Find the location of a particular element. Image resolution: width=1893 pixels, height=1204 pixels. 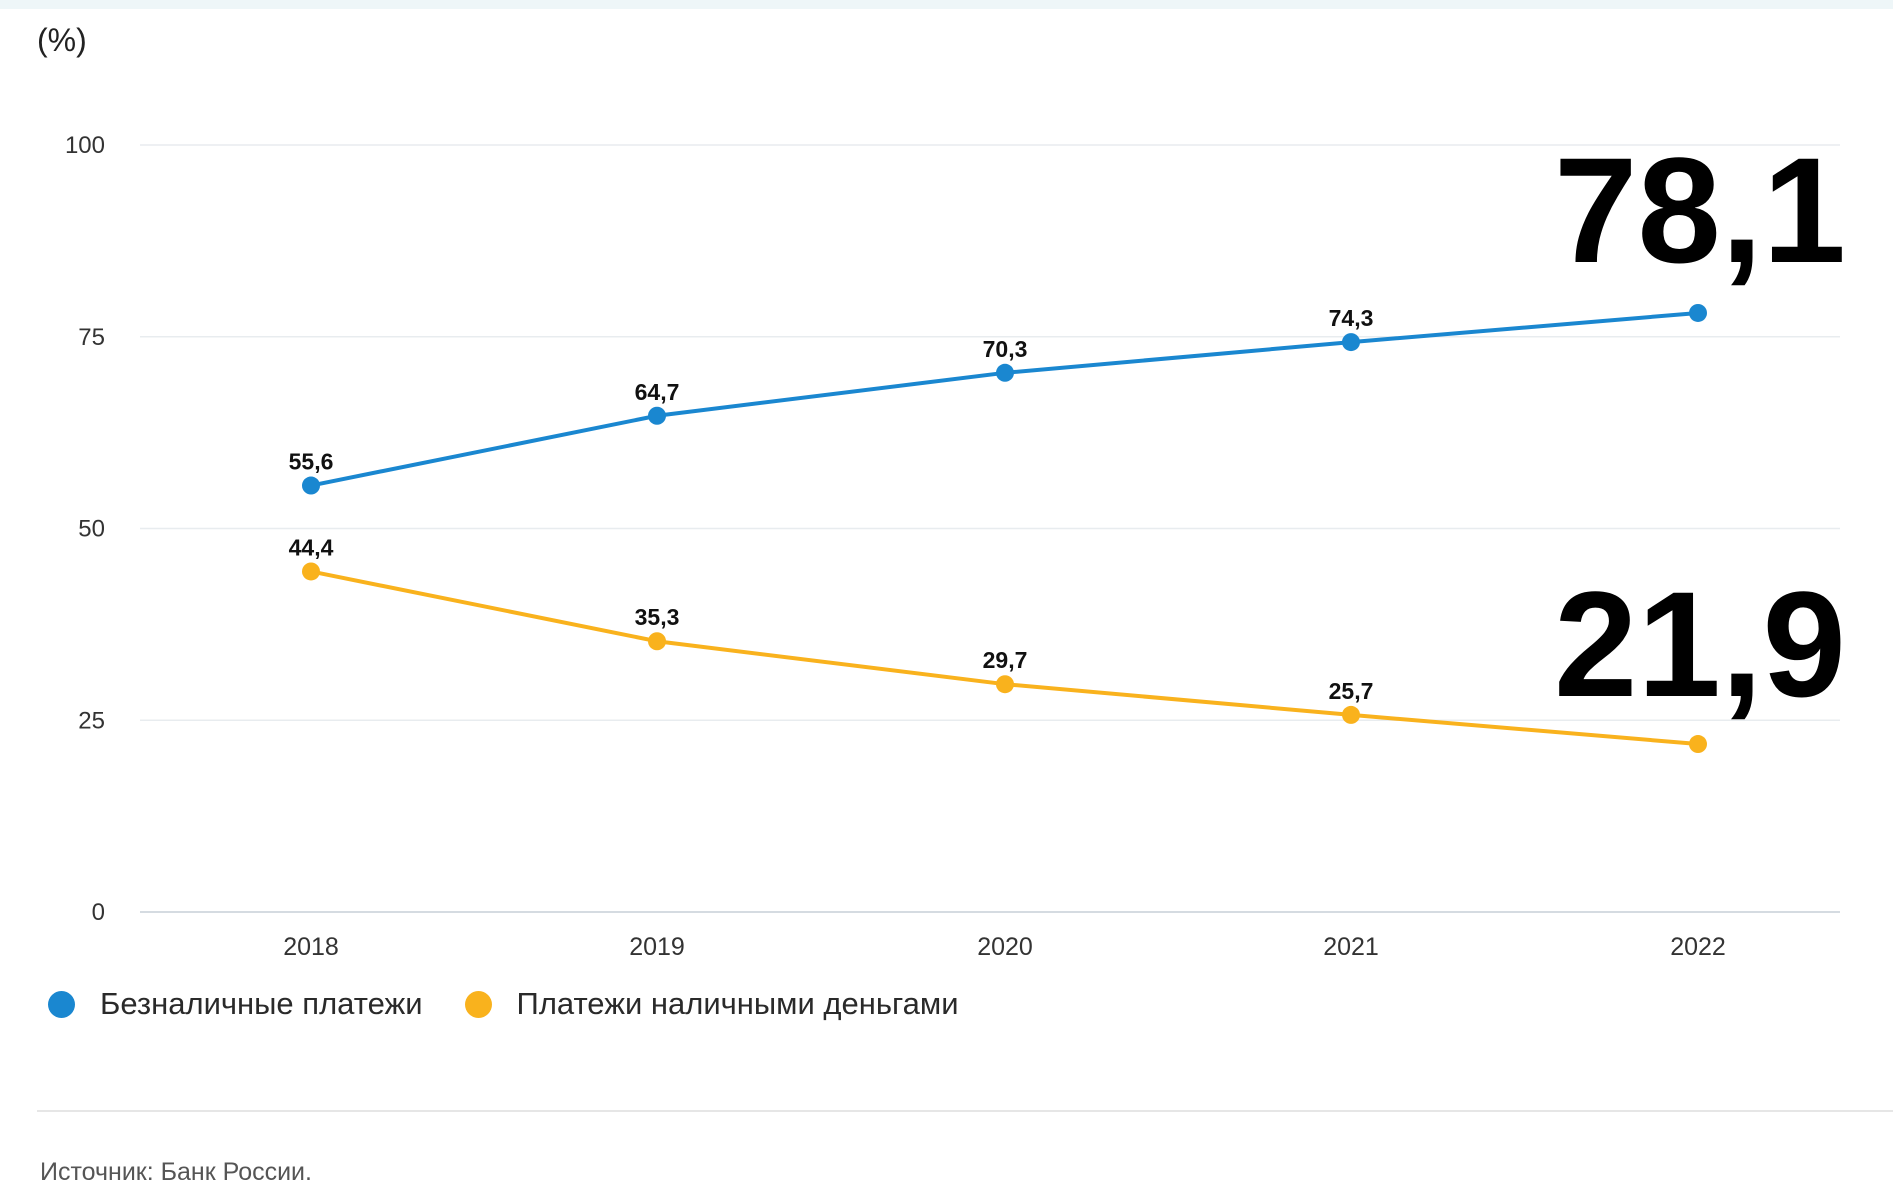

legend-item-cashless: Безналичные платежи is located at coordinates (235, 1004).